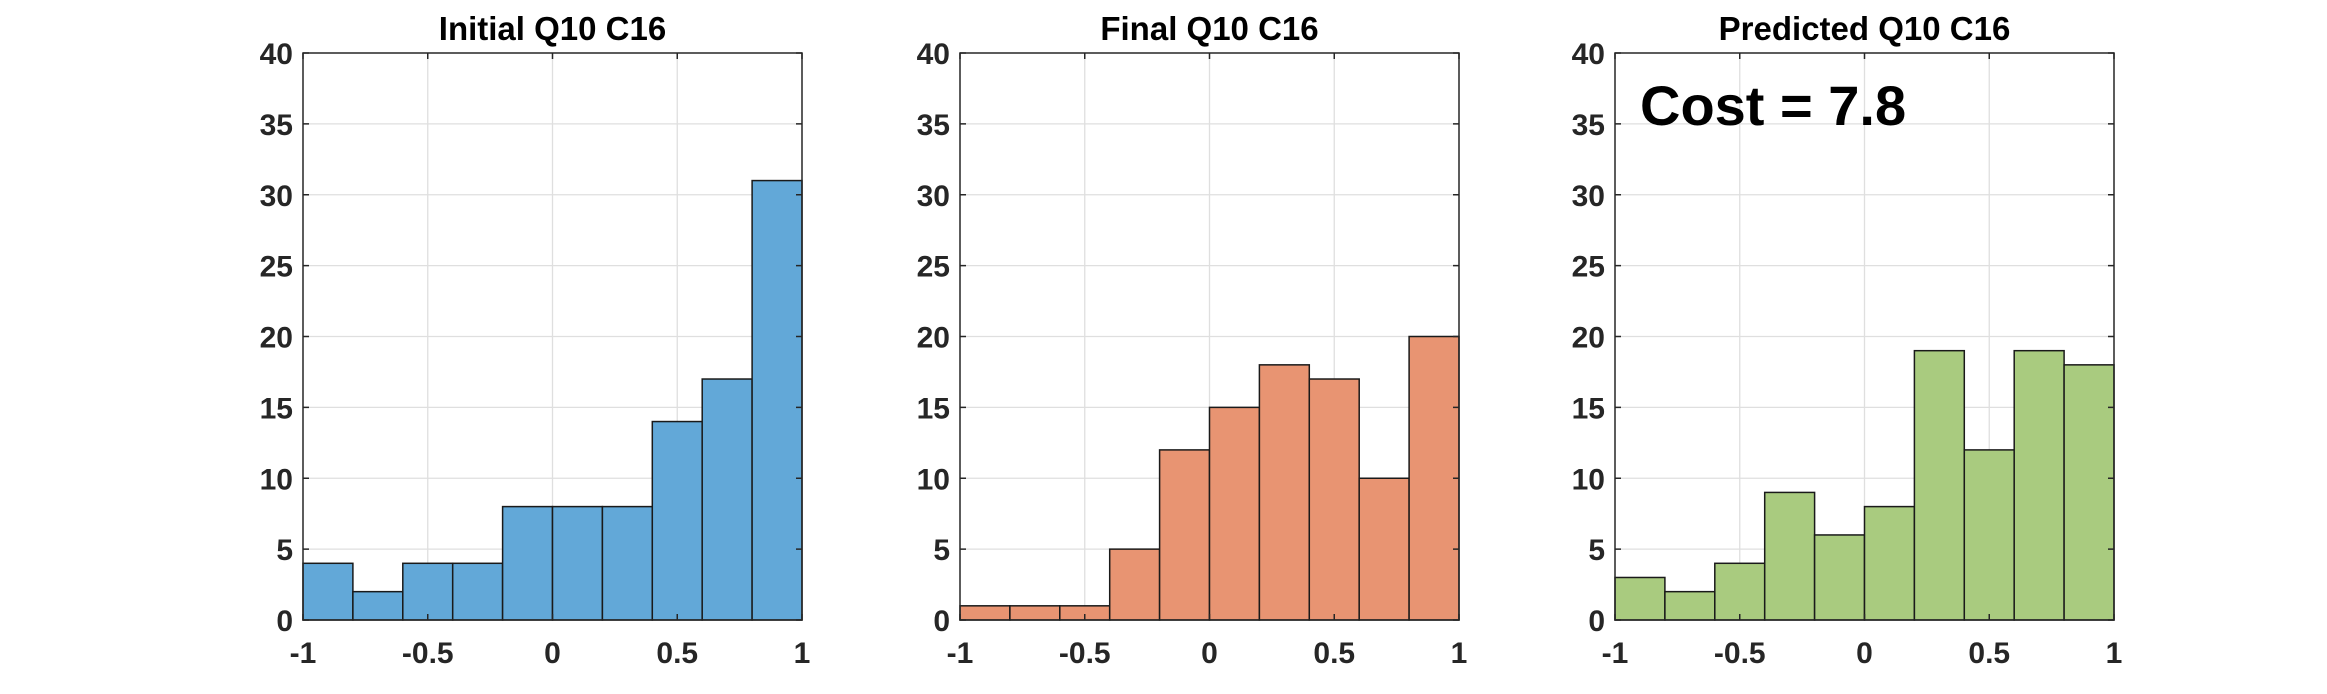 This screenshot has height=694, width=2327. What do you see at coordinates (1773, 105) in the screenshot?
I see `cost-annotation: Cost = 7.8` at bounding box center [1773, 105].